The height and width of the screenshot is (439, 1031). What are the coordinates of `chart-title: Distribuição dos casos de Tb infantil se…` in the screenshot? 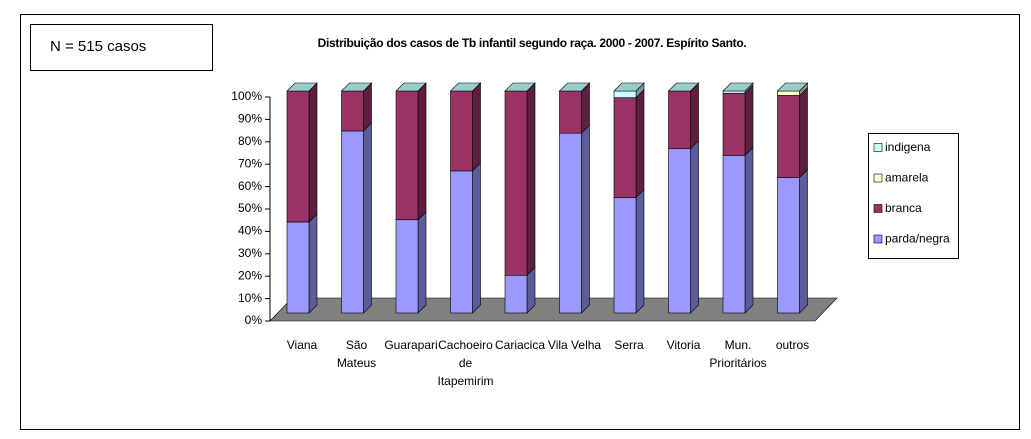 It's located at (532, 43).